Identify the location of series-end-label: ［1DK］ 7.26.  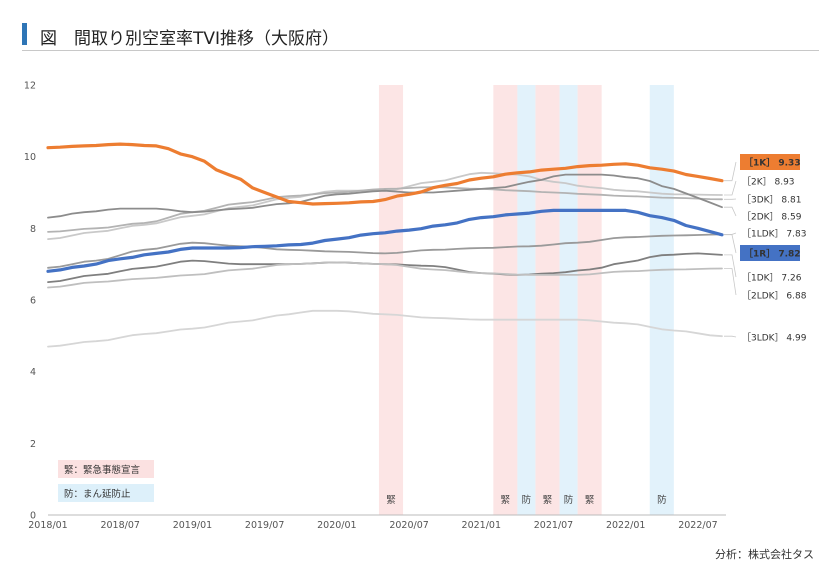
(772, 278).